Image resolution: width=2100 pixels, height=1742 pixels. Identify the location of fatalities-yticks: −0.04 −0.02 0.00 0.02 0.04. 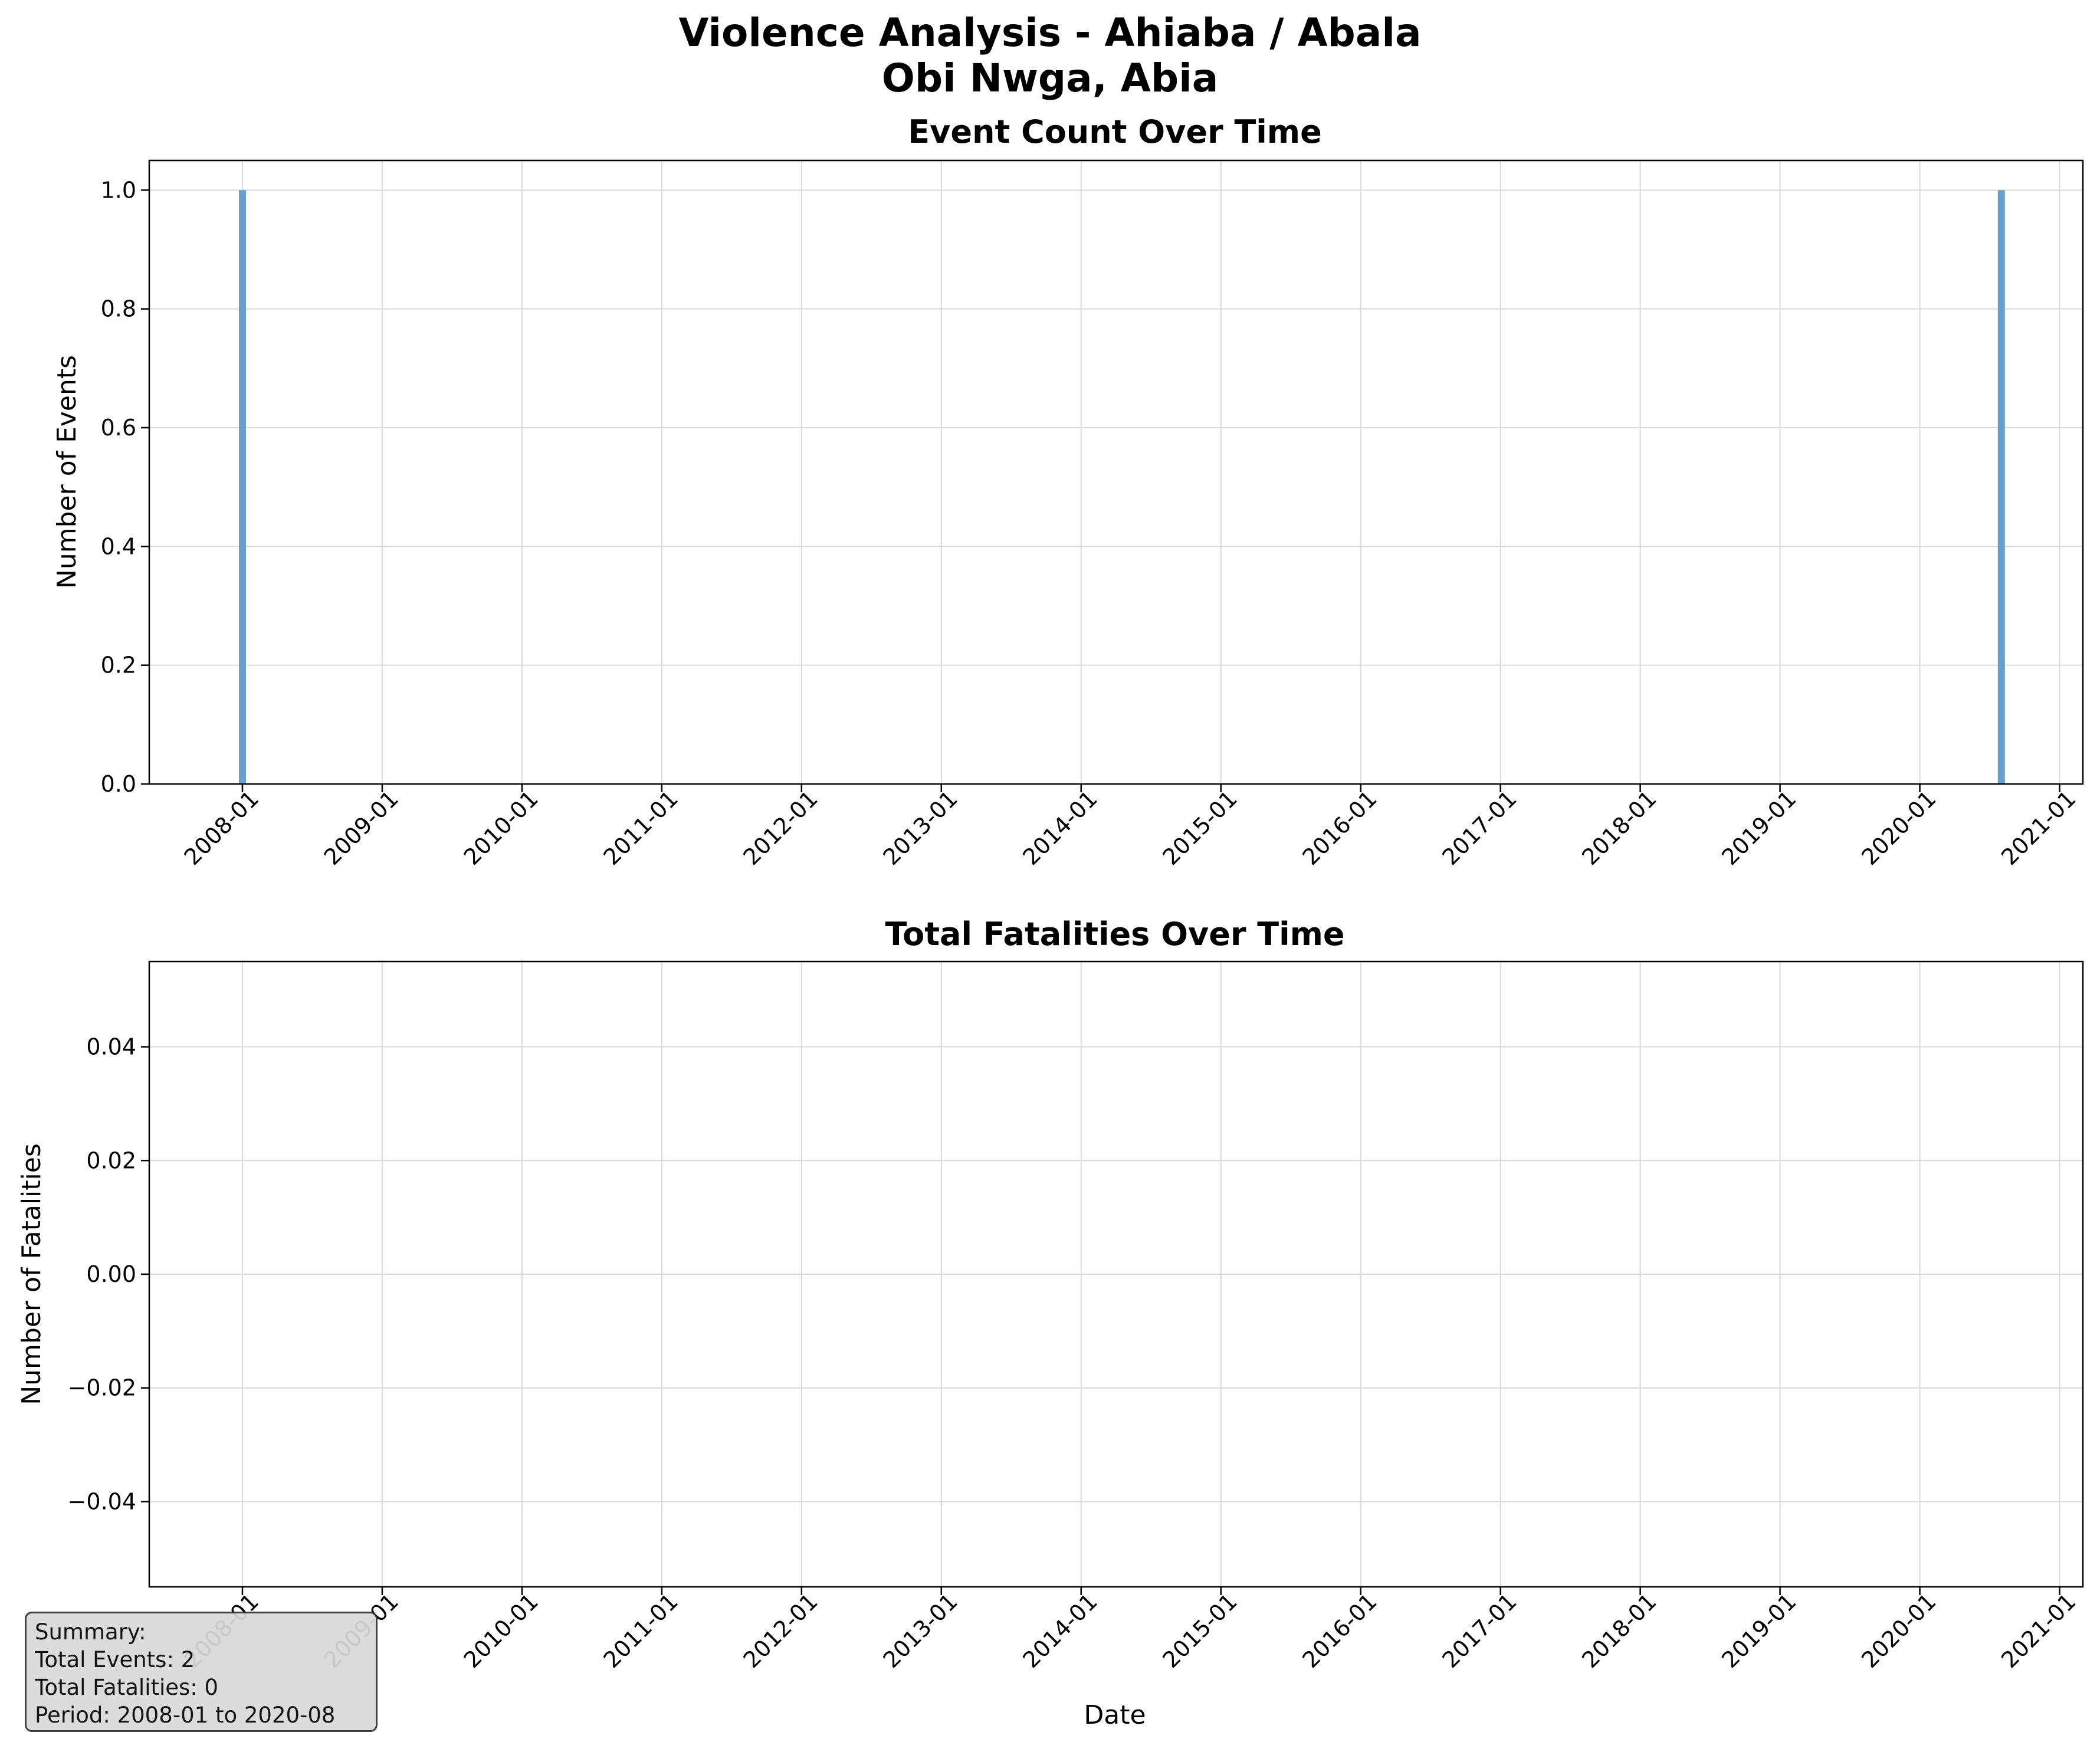
(108, 1274).